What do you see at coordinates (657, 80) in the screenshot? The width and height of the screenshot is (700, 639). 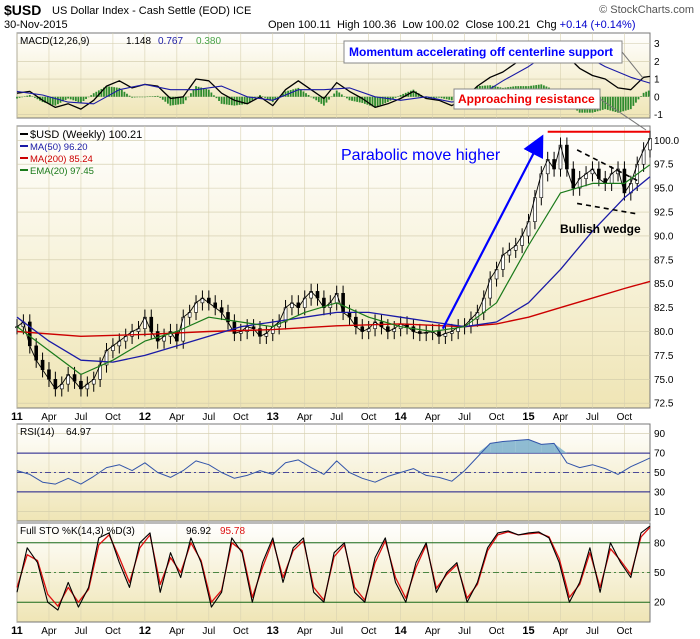 I see `macd-tick-label: 1` at bounding box center [657, 80].